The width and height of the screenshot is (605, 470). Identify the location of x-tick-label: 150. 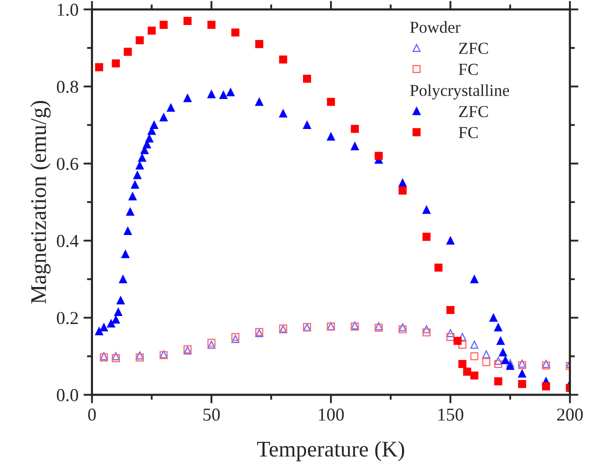
(451, 414).